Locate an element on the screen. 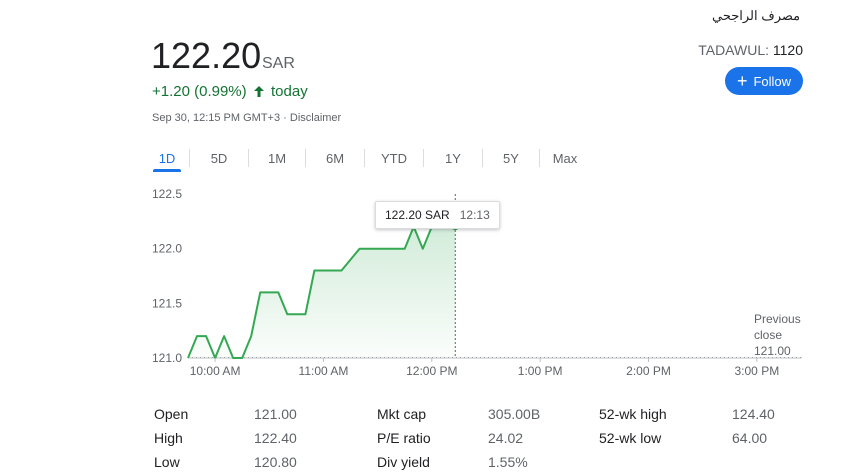 The height and width of the screenshot is (474, 864). y-tick-label: 122.5 is located at coordinates (167, 194).